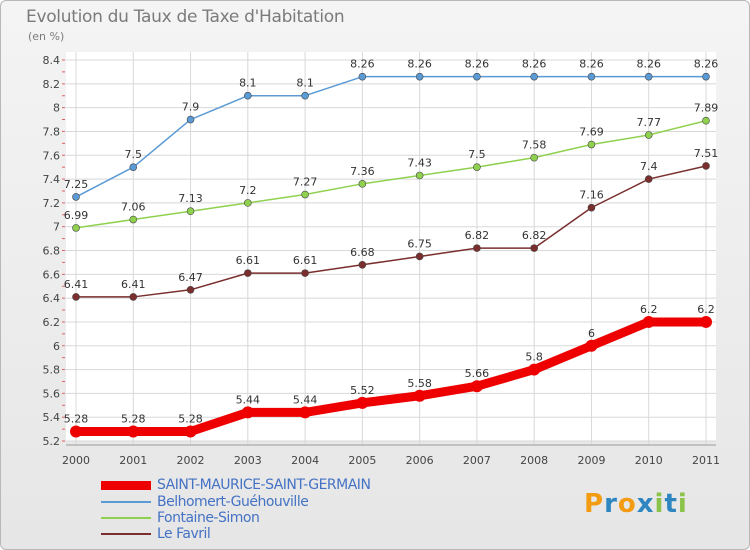 Image resolution: width=750 pixels, height=550 pixels. Describe the element at coordinates (133, 207) in the screenshot. I see `data-label: 7.06` at that location.